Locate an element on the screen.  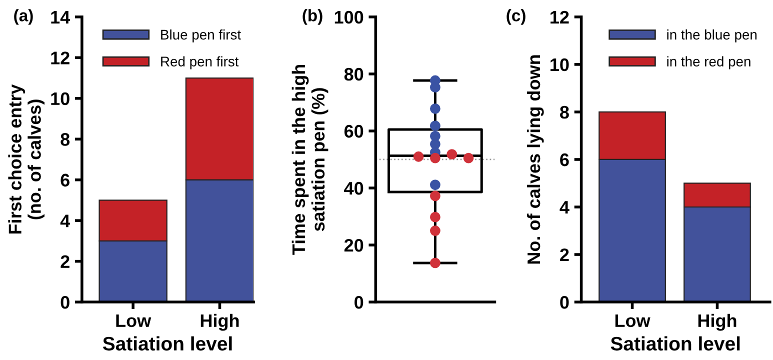
y-tick-label: 60 is located at coordinates (354, 131).